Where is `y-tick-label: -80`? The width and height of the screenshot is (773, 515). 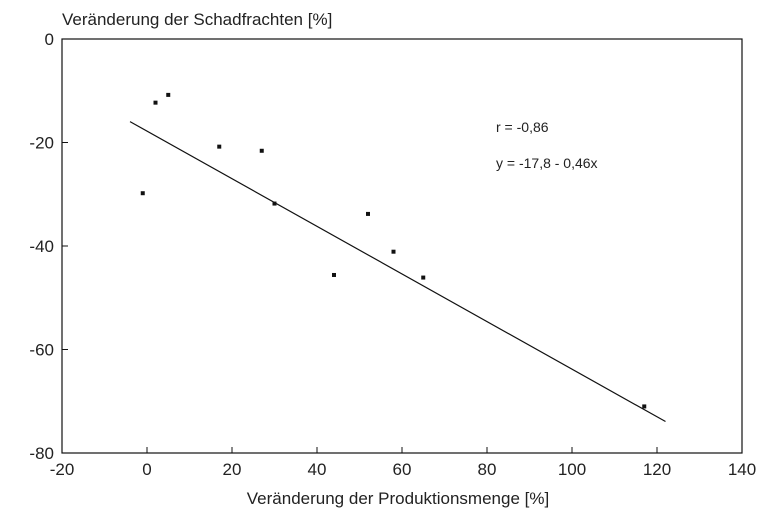 y-tick-label: -80 is located at coordinates (41, 453).